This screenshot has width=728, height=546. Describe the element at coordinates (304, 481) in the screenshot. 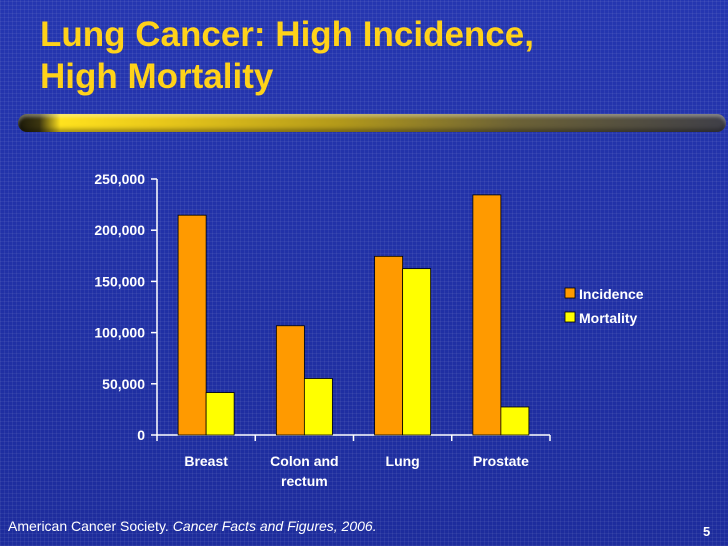

I see `category-label: rectum` at that location.